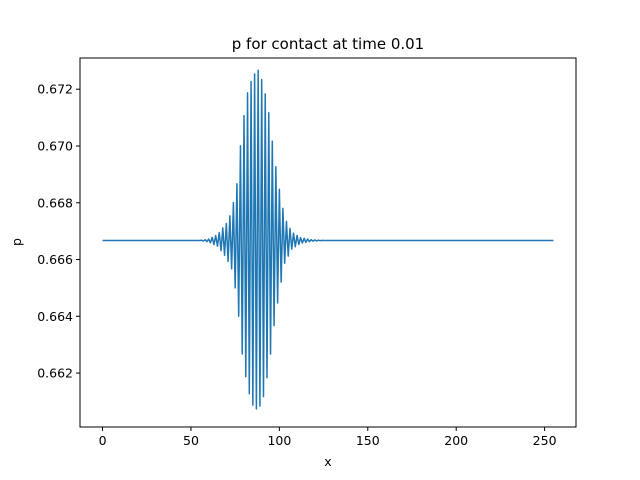 The width and height of the screenshot is (640, 480). I want to click on x-axis: 0 50 100 150 200 250, so click(328, 437).